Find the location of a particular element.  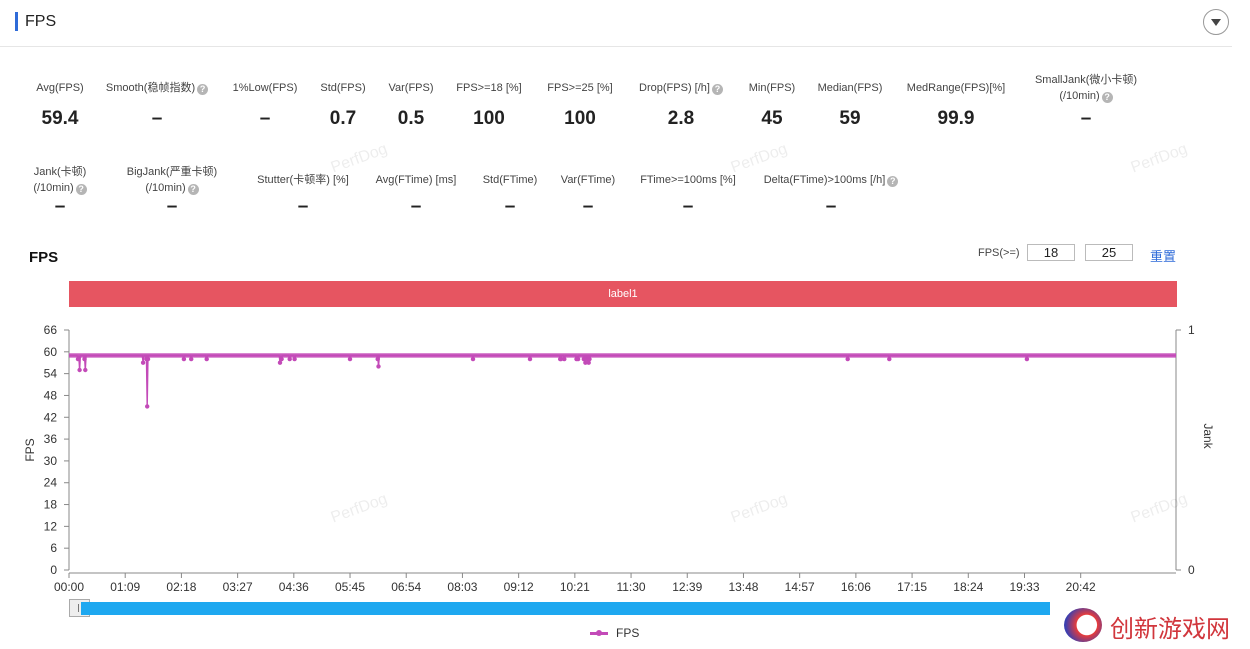

x-tick-label: 19:33 is located at coordinates (1024, 587).